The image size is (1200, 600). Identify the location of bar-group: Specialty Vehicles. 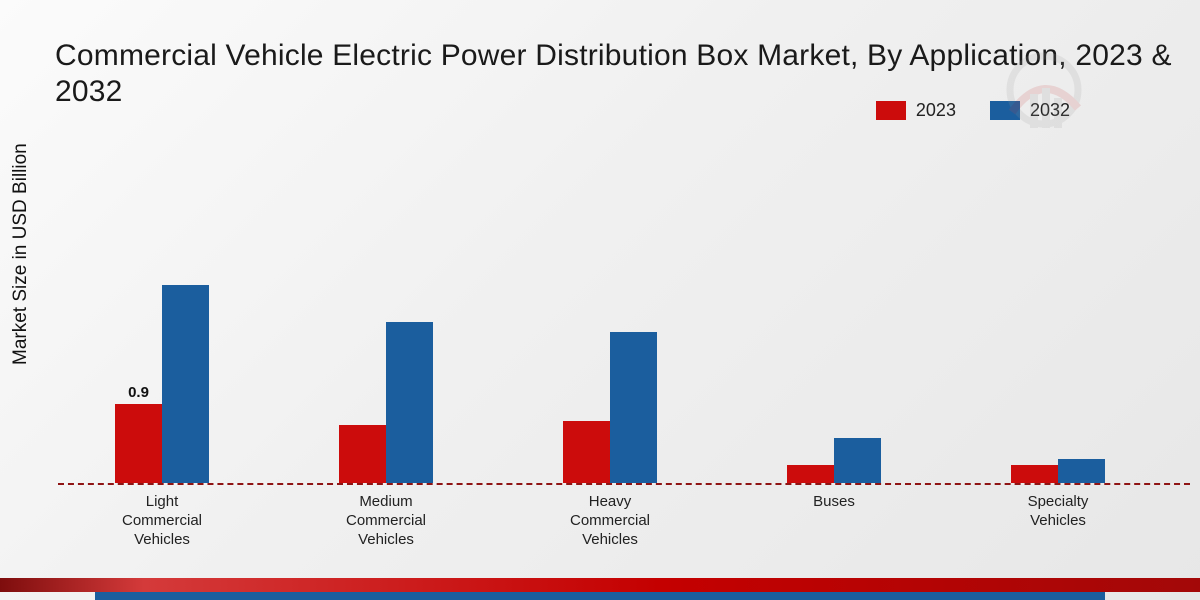
(1058, 396).